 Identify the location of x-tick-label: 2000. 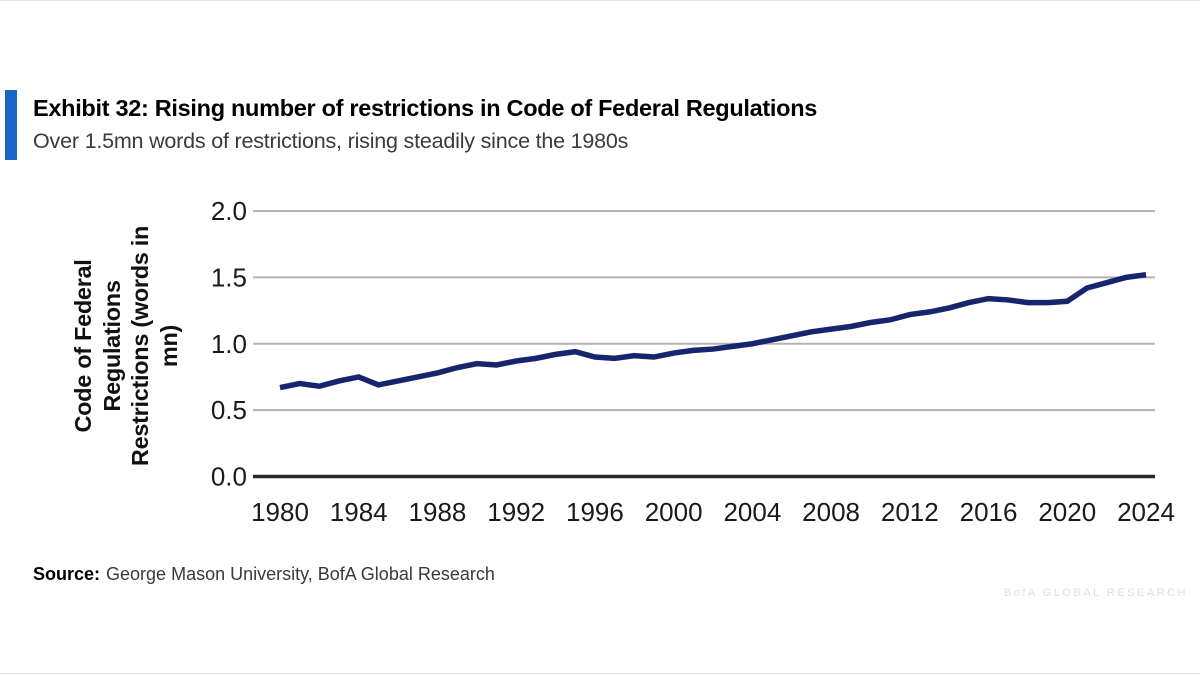
(674, 512).